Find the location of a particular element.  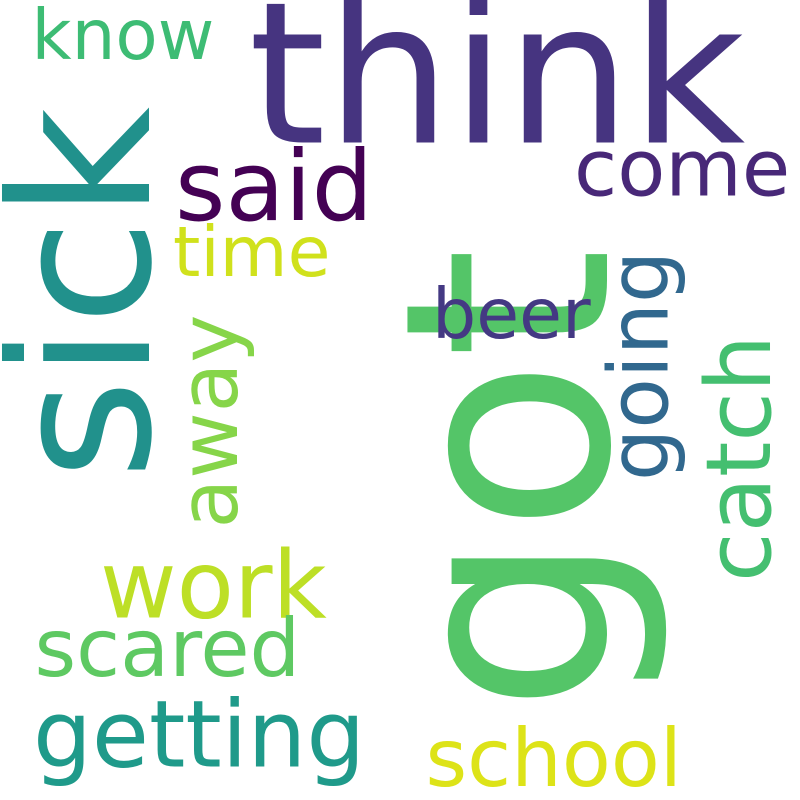

word-getting: getting is located at coordinates (199, 734).